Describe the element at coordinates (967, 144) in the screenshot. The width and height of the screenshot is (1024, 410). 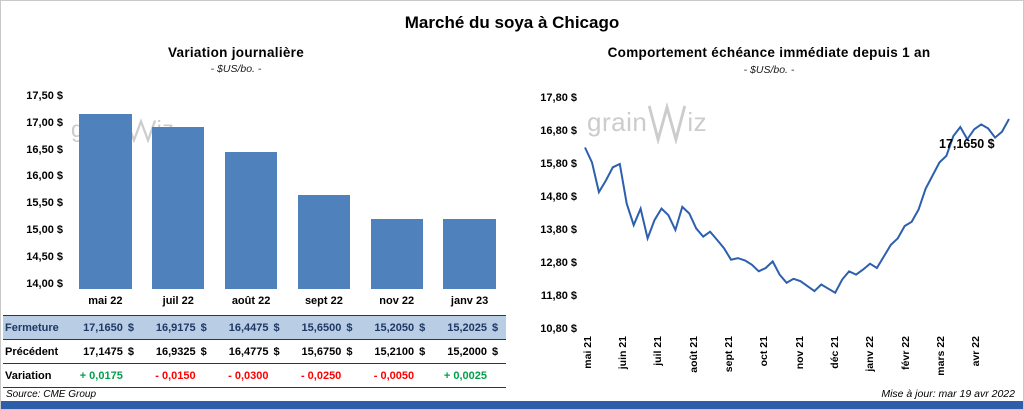
I see `last-price-annotation: 17,1650 $` at that location.